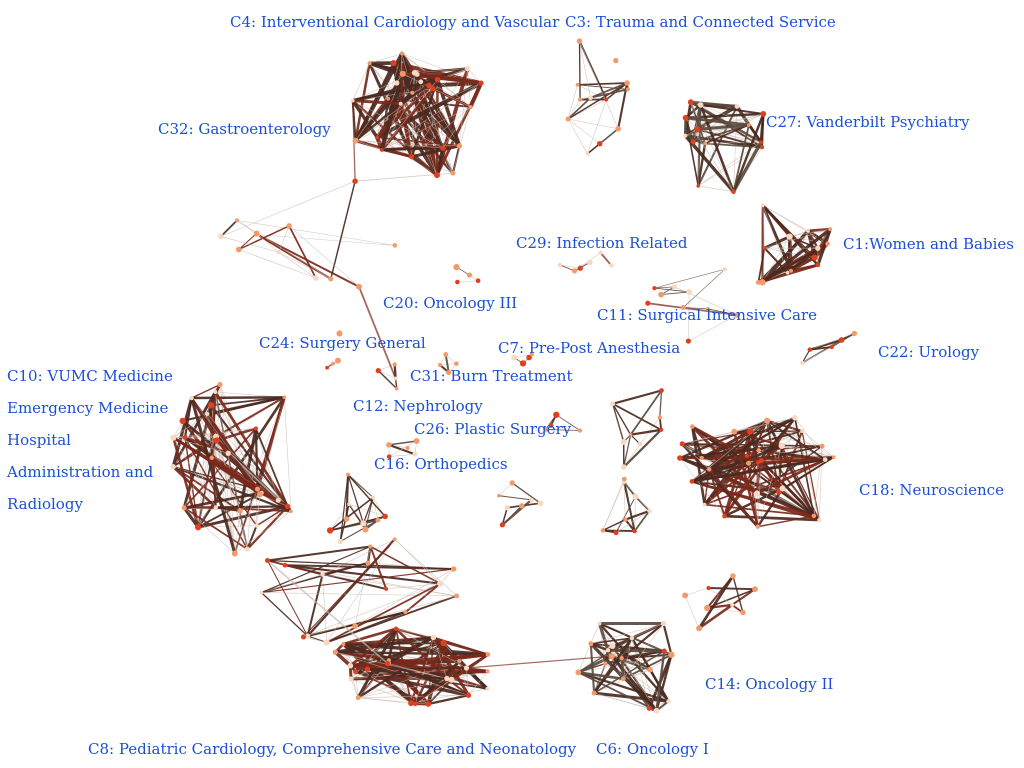  What do you see at coordinates (493, 429) in the screenshot?
I see `label-c26: C26: Plastic Surgery` at bounding box center [493, 429].